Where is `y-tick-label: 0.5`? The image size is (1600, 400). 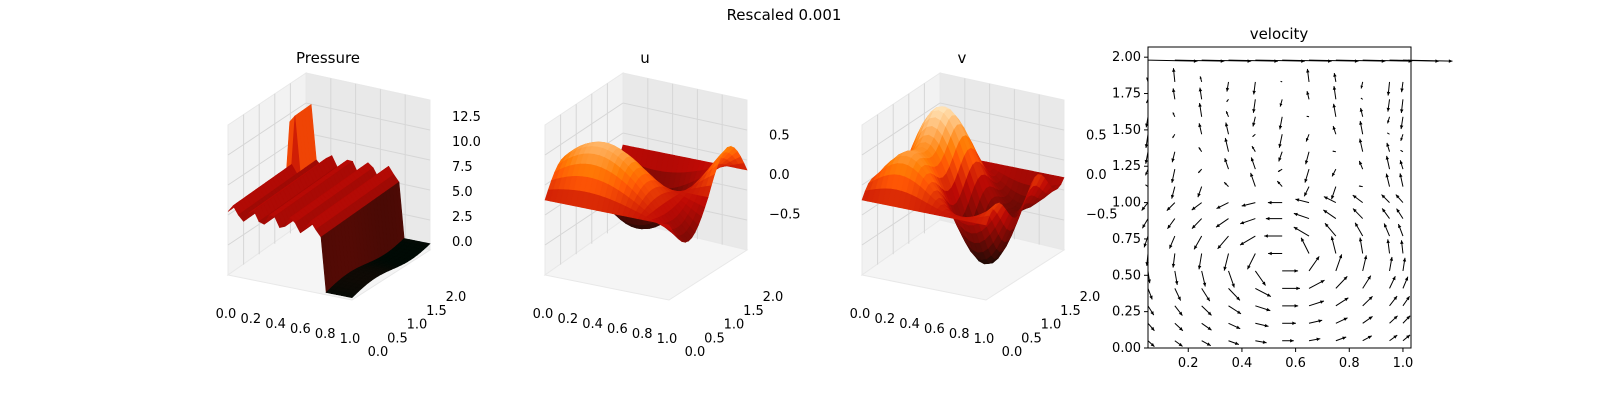
y-tick-label: 0.5 is located at coordinates (1031, 338).